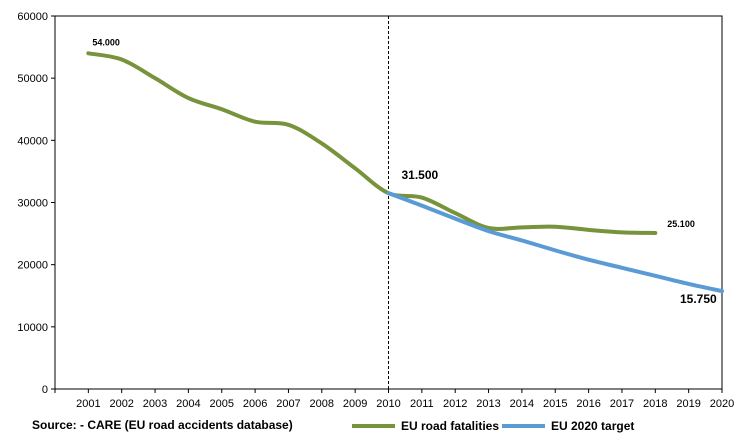 This screenshot has width=740, height=446. I want to click on x-tick-label: 2001, so click(88, 404).